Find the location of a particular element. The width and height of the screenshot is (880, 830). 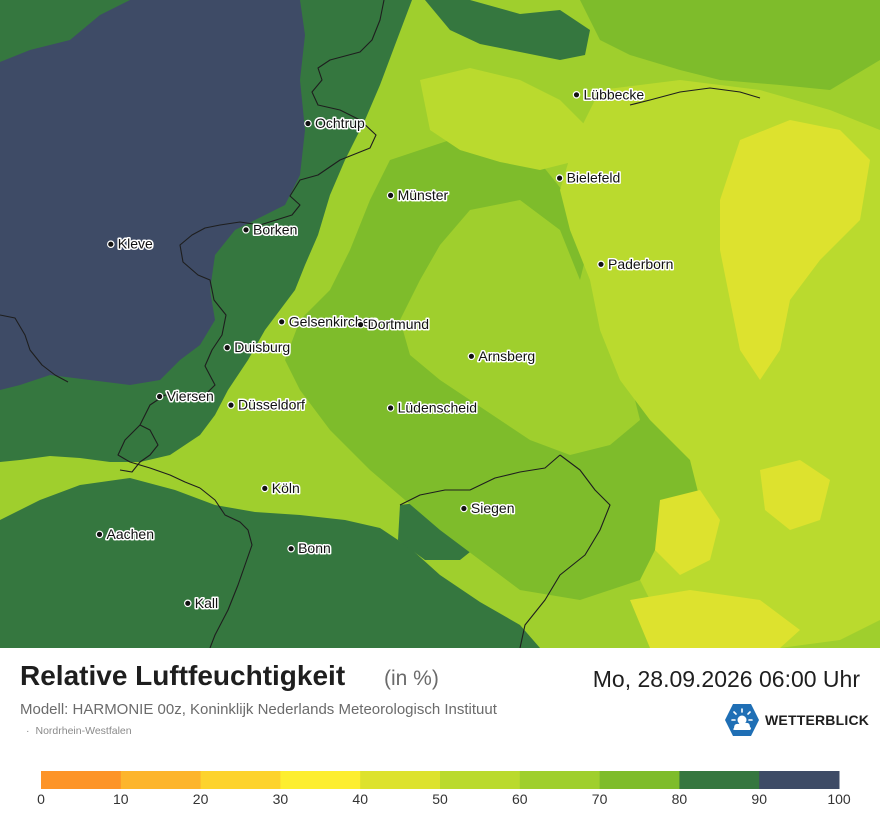

city-label: Köln is located at coordinates (286, 488).